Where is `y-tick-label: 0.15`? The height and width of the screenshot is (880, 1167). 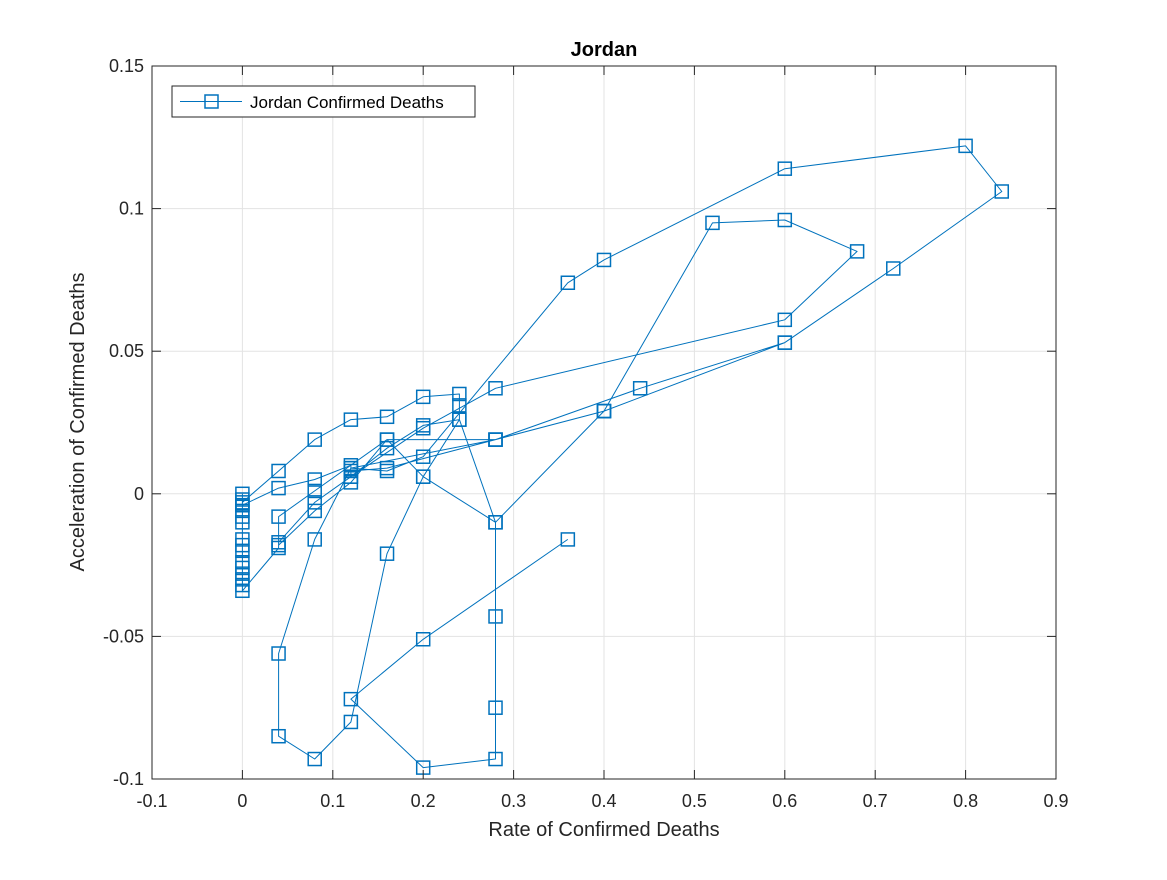 y-tick-label: 0.15 is located at coordinates (126, 66).